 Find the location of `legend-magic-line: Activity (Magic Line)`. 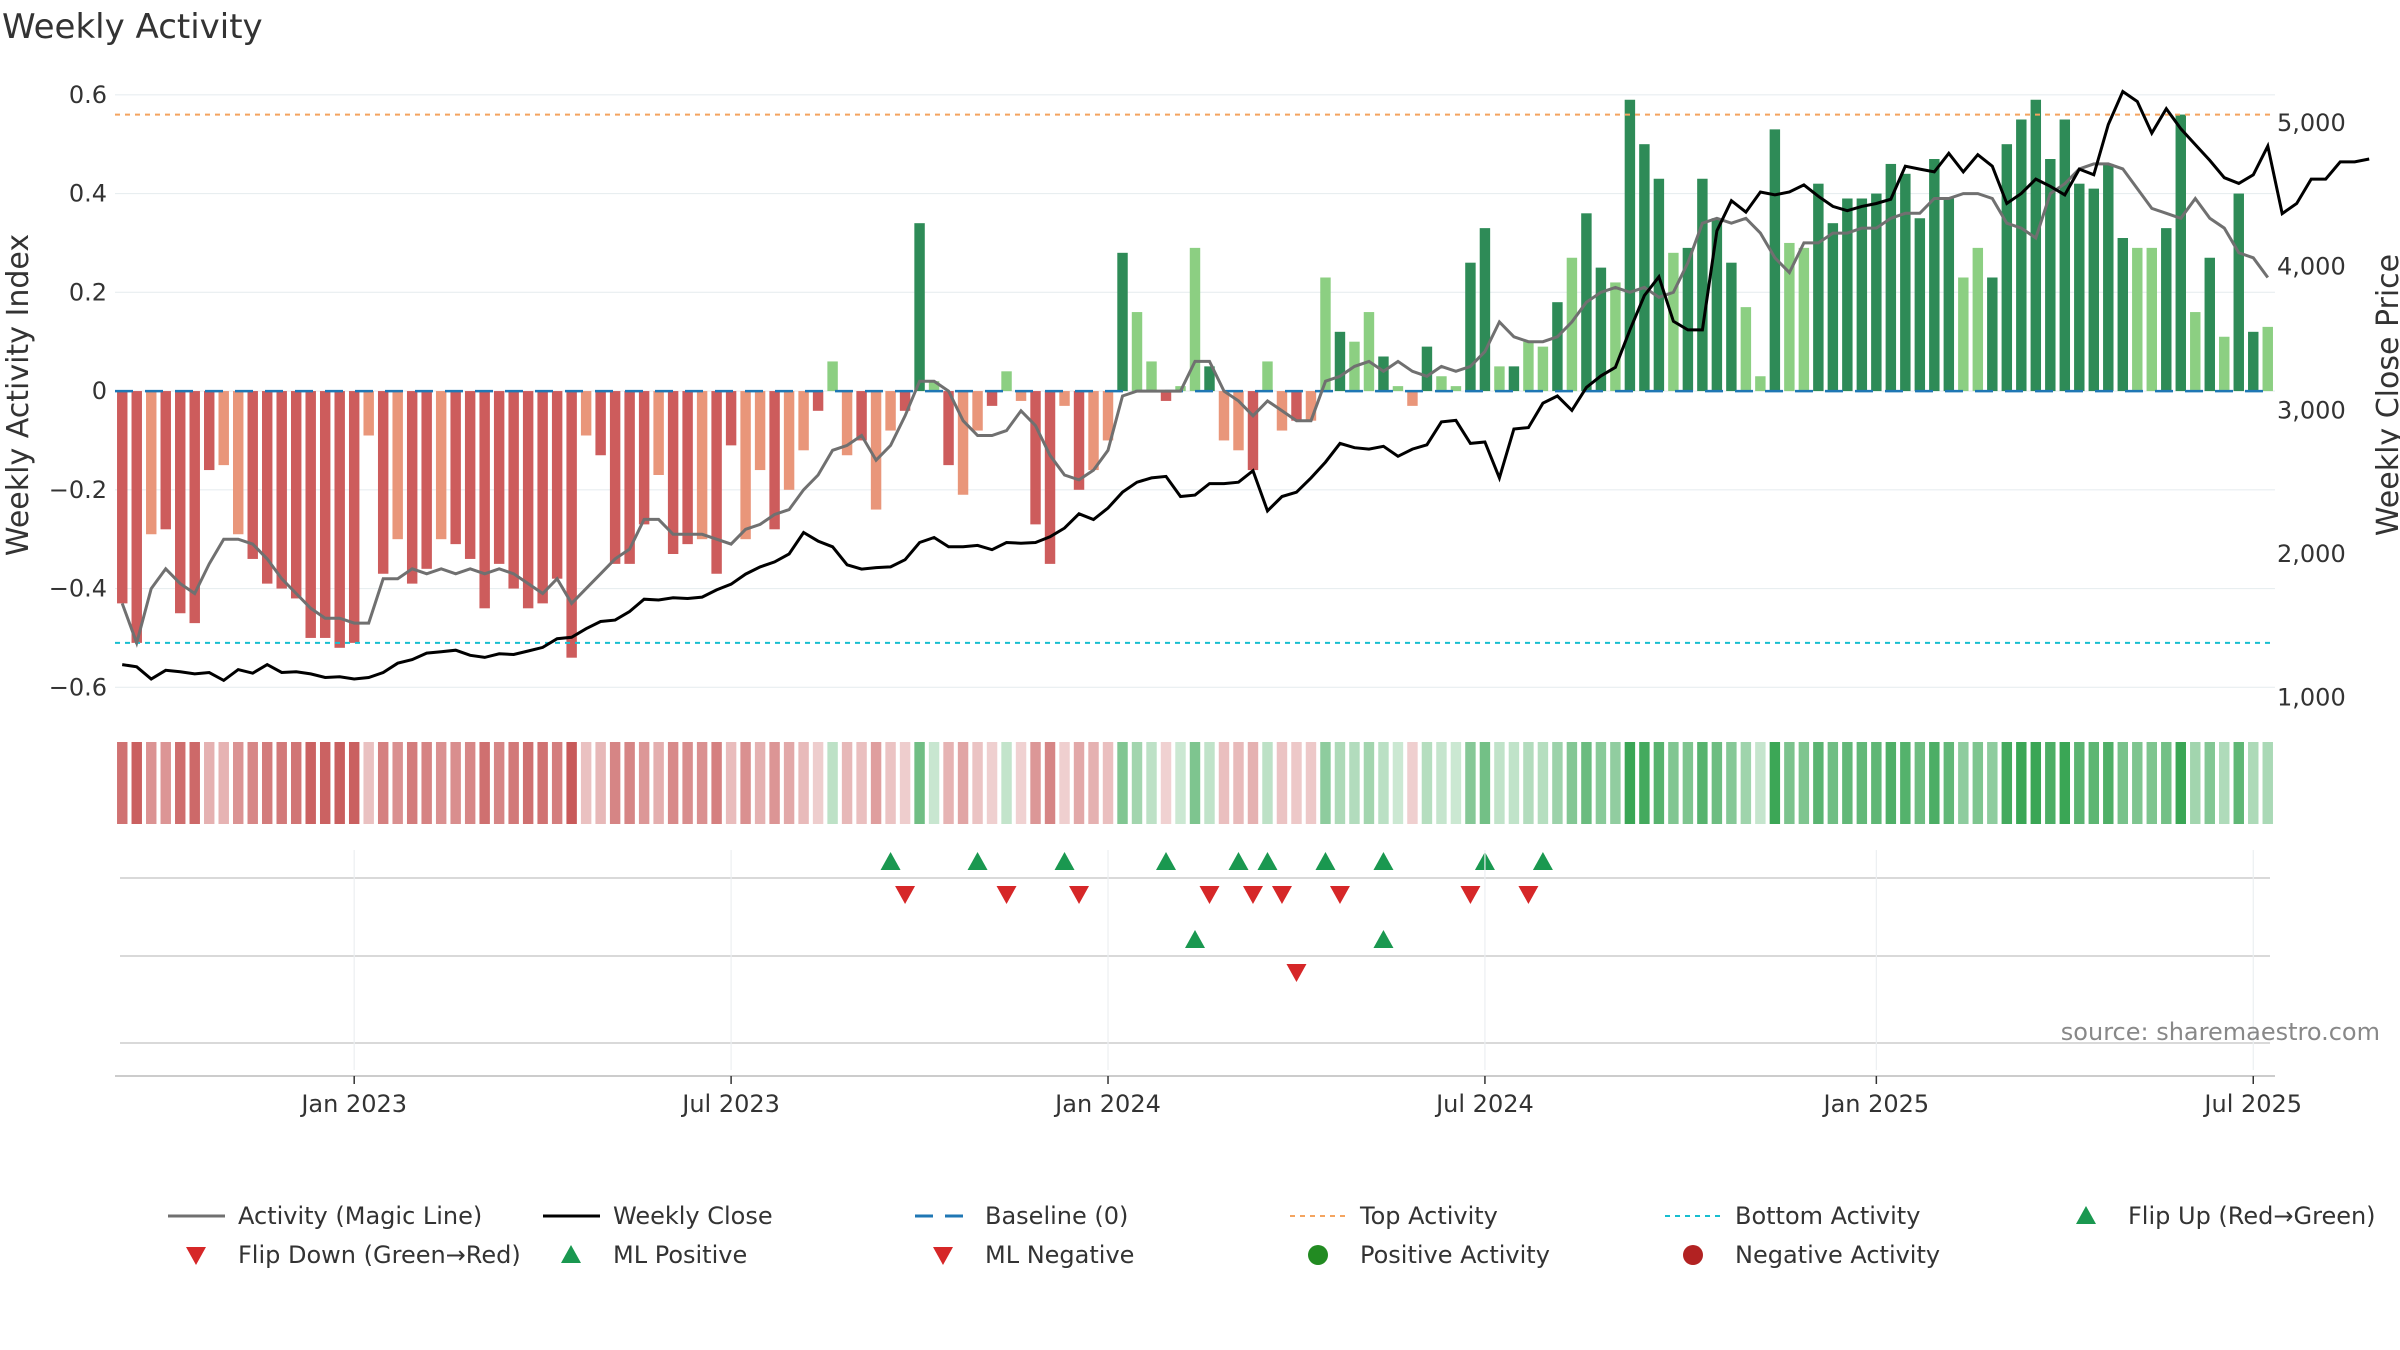

legend-magic-line: Activity (Magic Line) is located at coordinates (325, 1216).